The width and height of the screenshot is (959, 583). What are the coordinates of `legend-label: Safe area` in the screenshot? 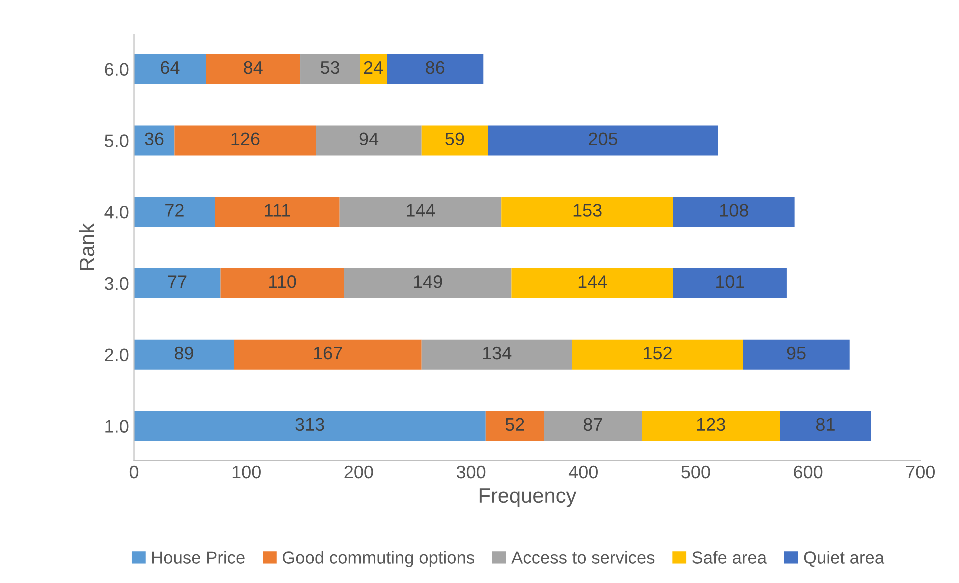 It's located at (730, 557).